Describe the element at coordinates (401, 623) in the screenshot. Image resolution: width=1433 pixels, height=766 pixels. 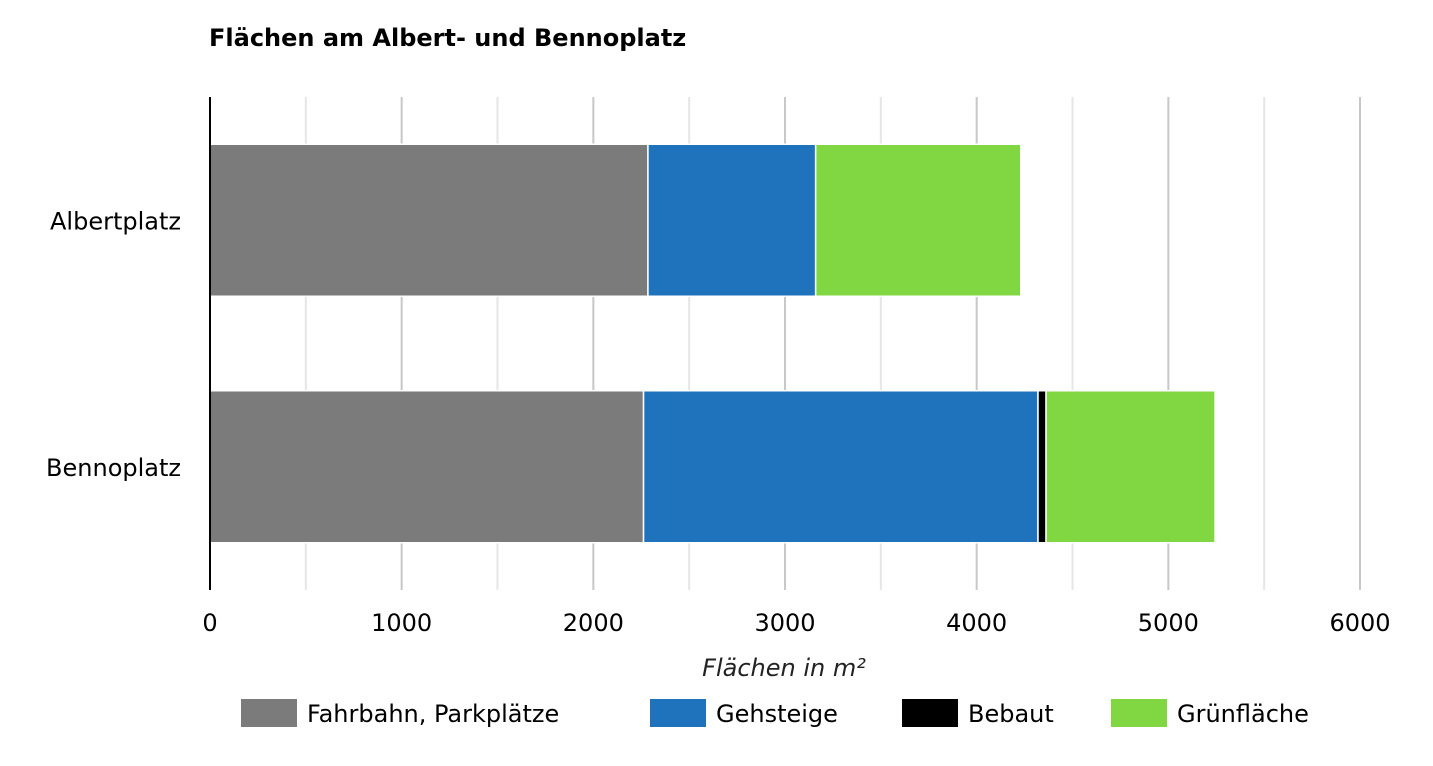
I see `x-tick-label: 1000` at that location.